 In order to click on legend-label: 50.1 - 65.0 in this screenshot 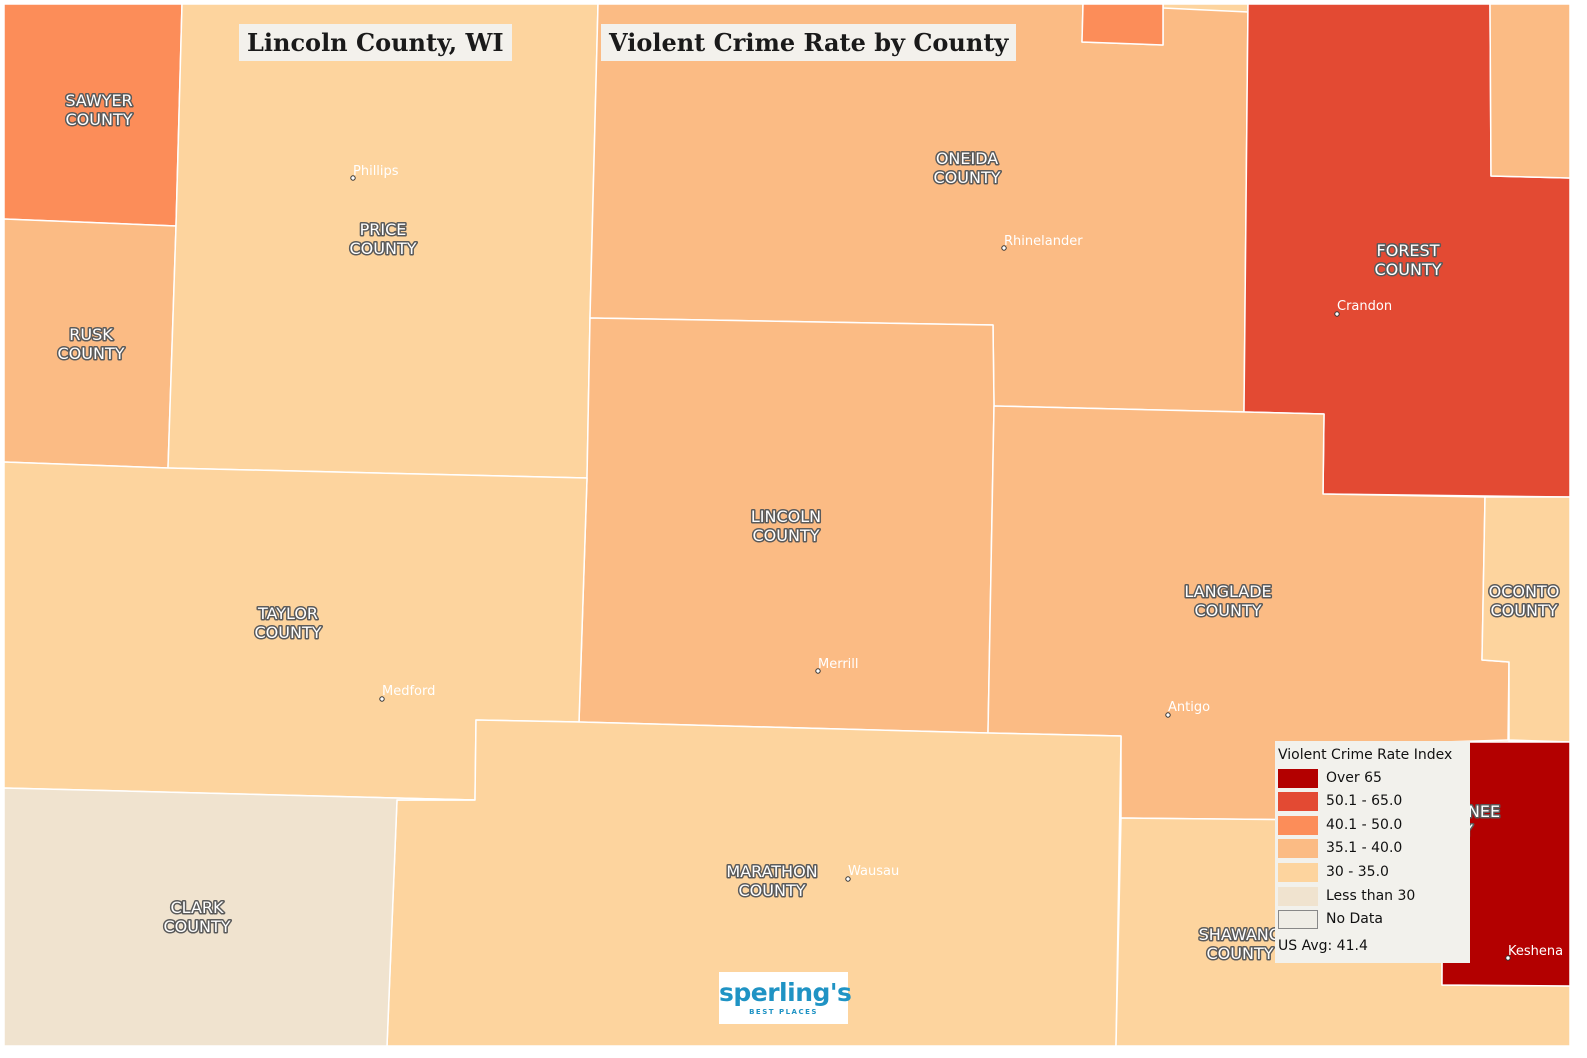, I will do `click(1364, 801)`.